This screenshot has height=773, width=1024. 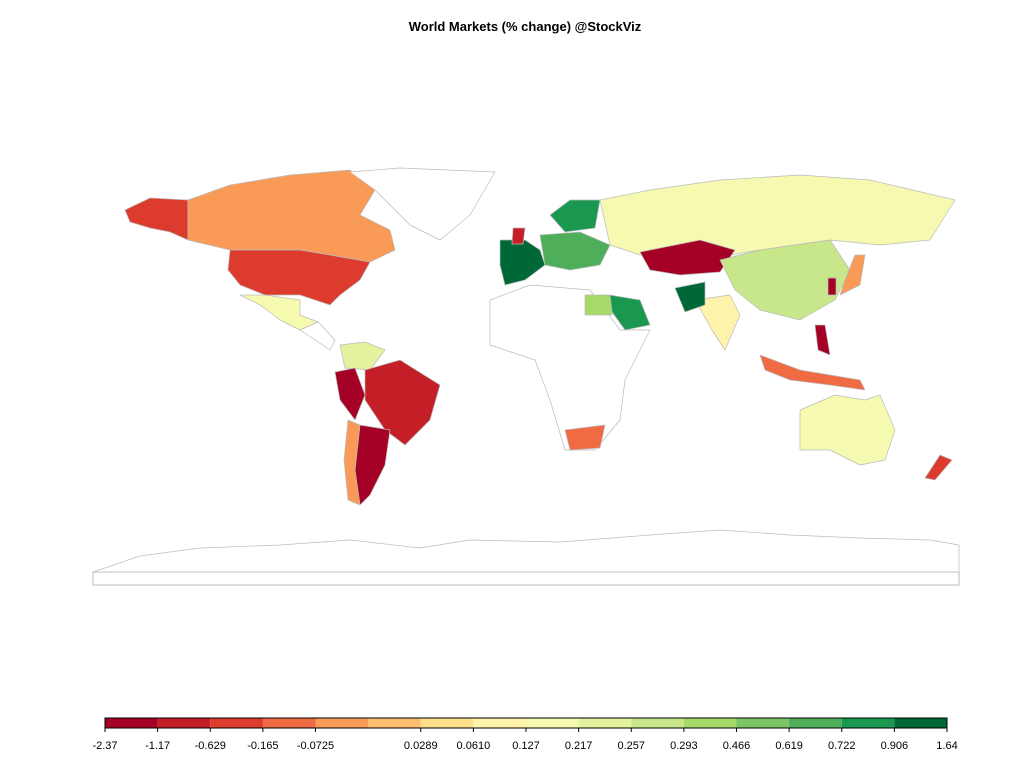 I want to click on legend-label: -1.17, so click(x=157, y=746).